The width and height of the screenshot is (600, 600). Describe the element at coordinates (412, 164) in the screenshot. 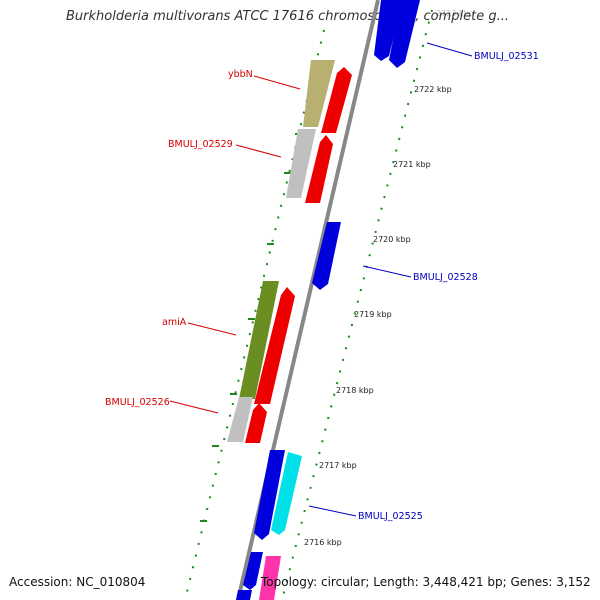

I see `tick-label-2721: 2721 kbp` at that location.